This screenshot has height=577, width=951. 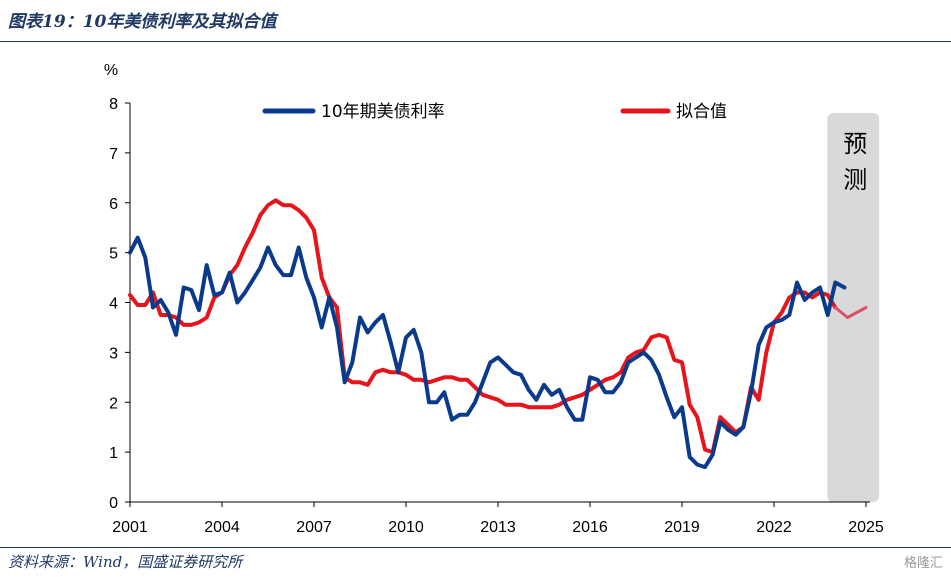 What do you see at coordinates (142, 22) in the screenshot?
I see `figure-title: 图表19：10年美债利率及其拟合值` at bounding box center [142, 22].